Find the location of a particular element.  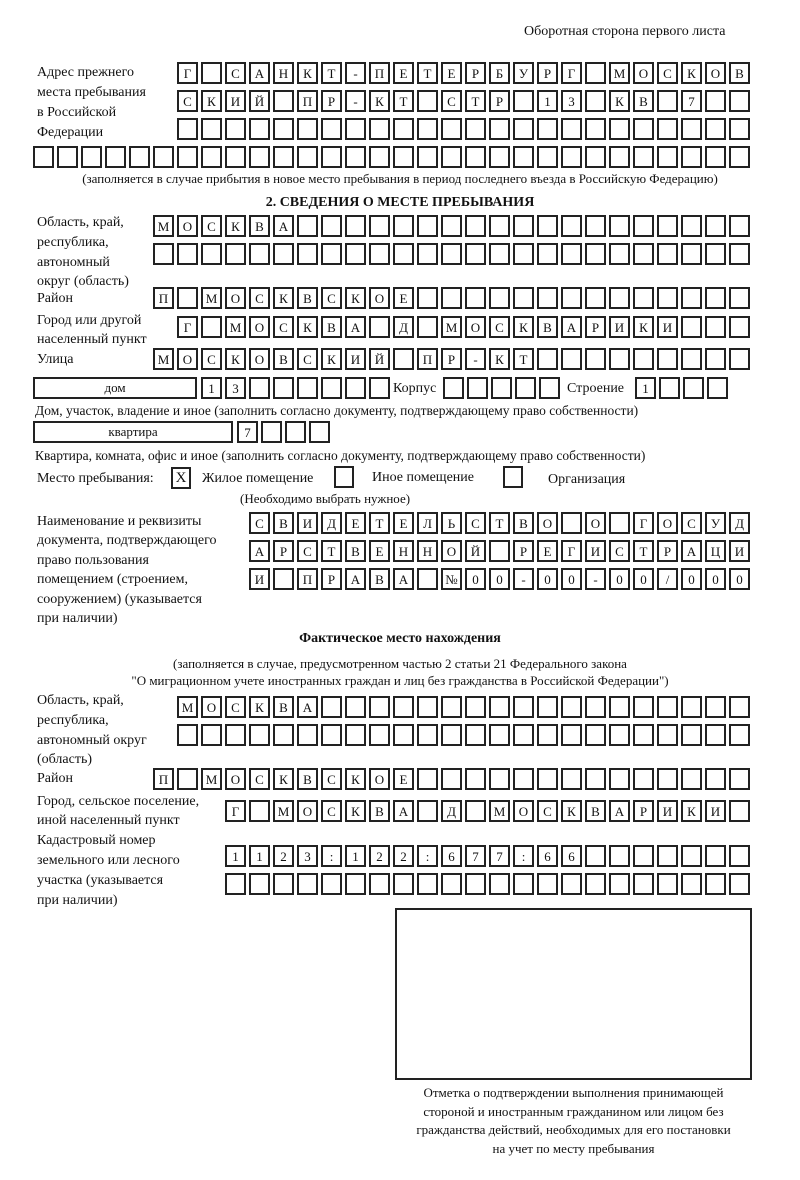

char-cell: 0 is located at coordinates (739, 579).